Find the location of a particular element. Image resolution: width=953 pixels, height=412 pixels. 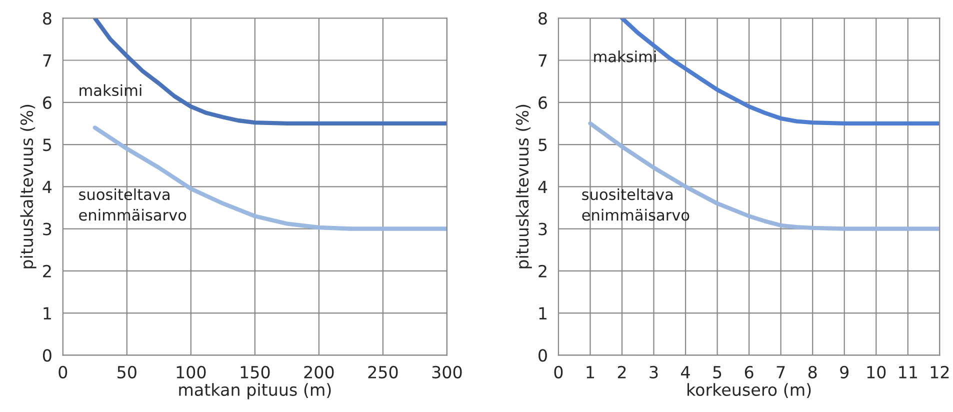

x-tick-label: 8 is located at coordinates (812, 372).